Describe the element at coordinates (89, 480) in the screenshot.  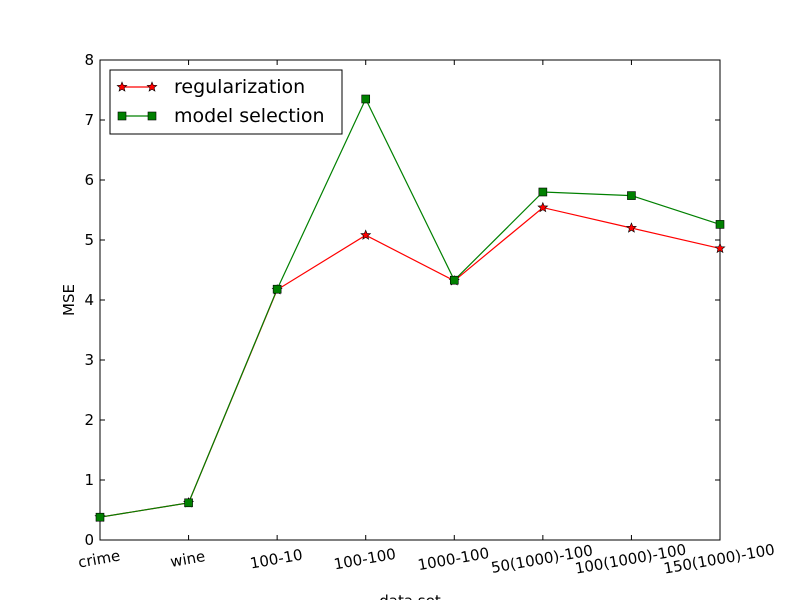
I see `y-tick-label: 1` at that location.